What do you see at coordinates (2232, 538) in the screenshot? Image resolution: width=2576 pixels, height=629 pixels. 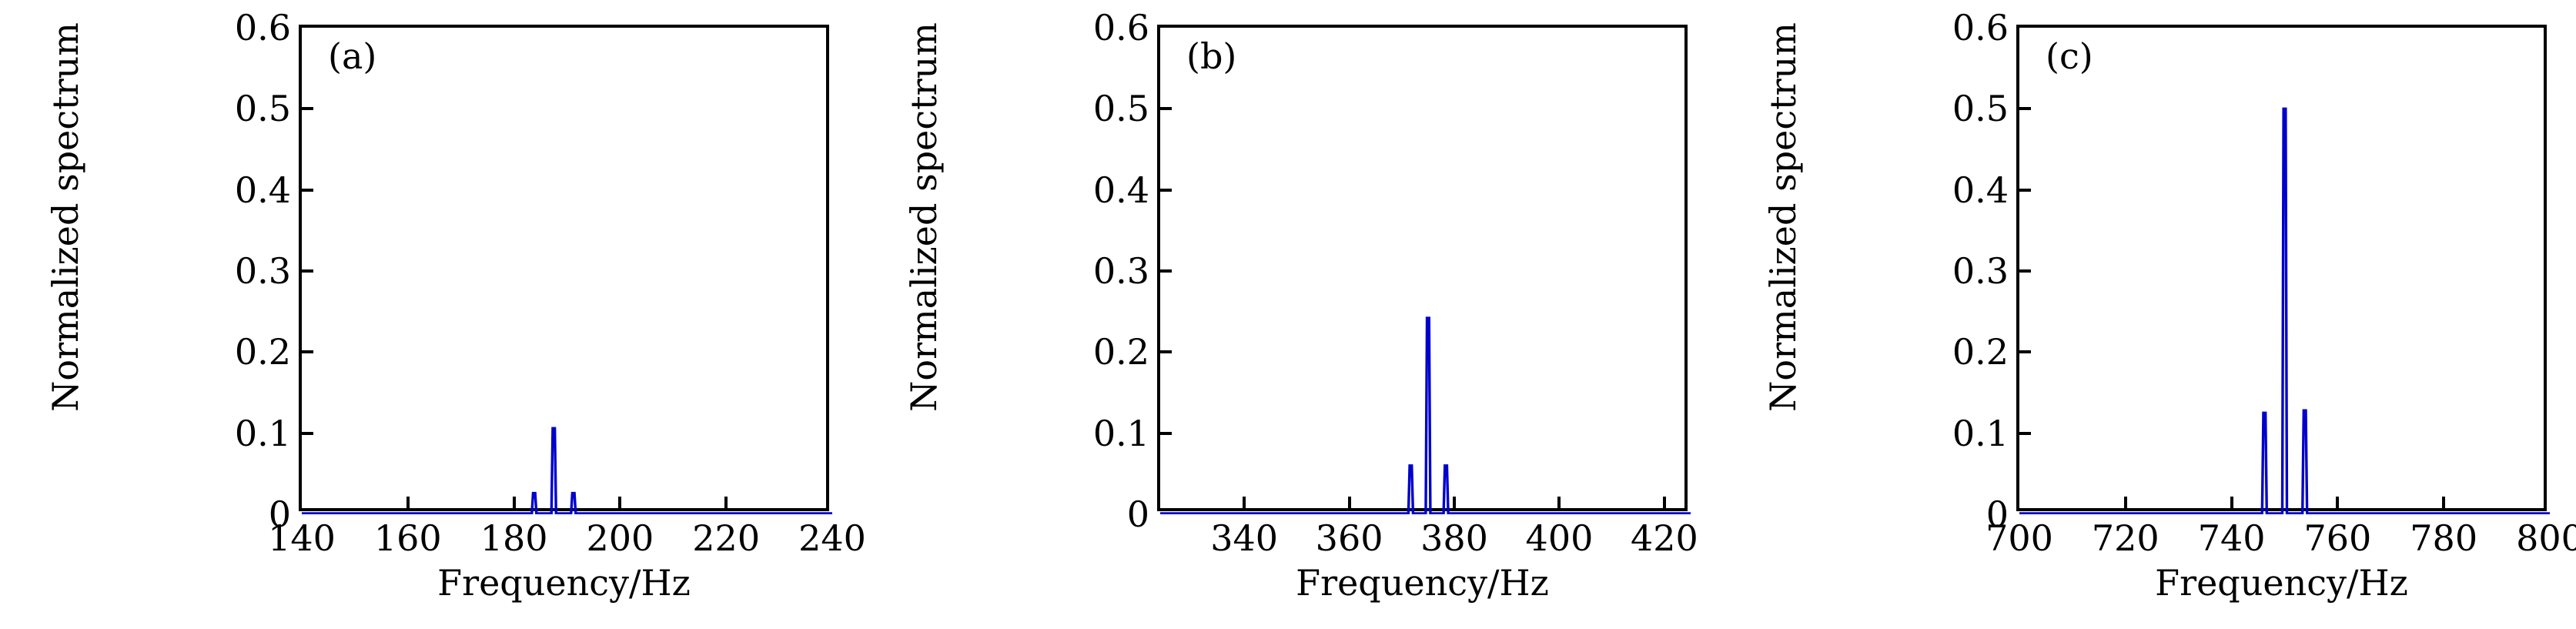 I see `x-tick-label-c-2: 740` at bounding box center [2232, 538].